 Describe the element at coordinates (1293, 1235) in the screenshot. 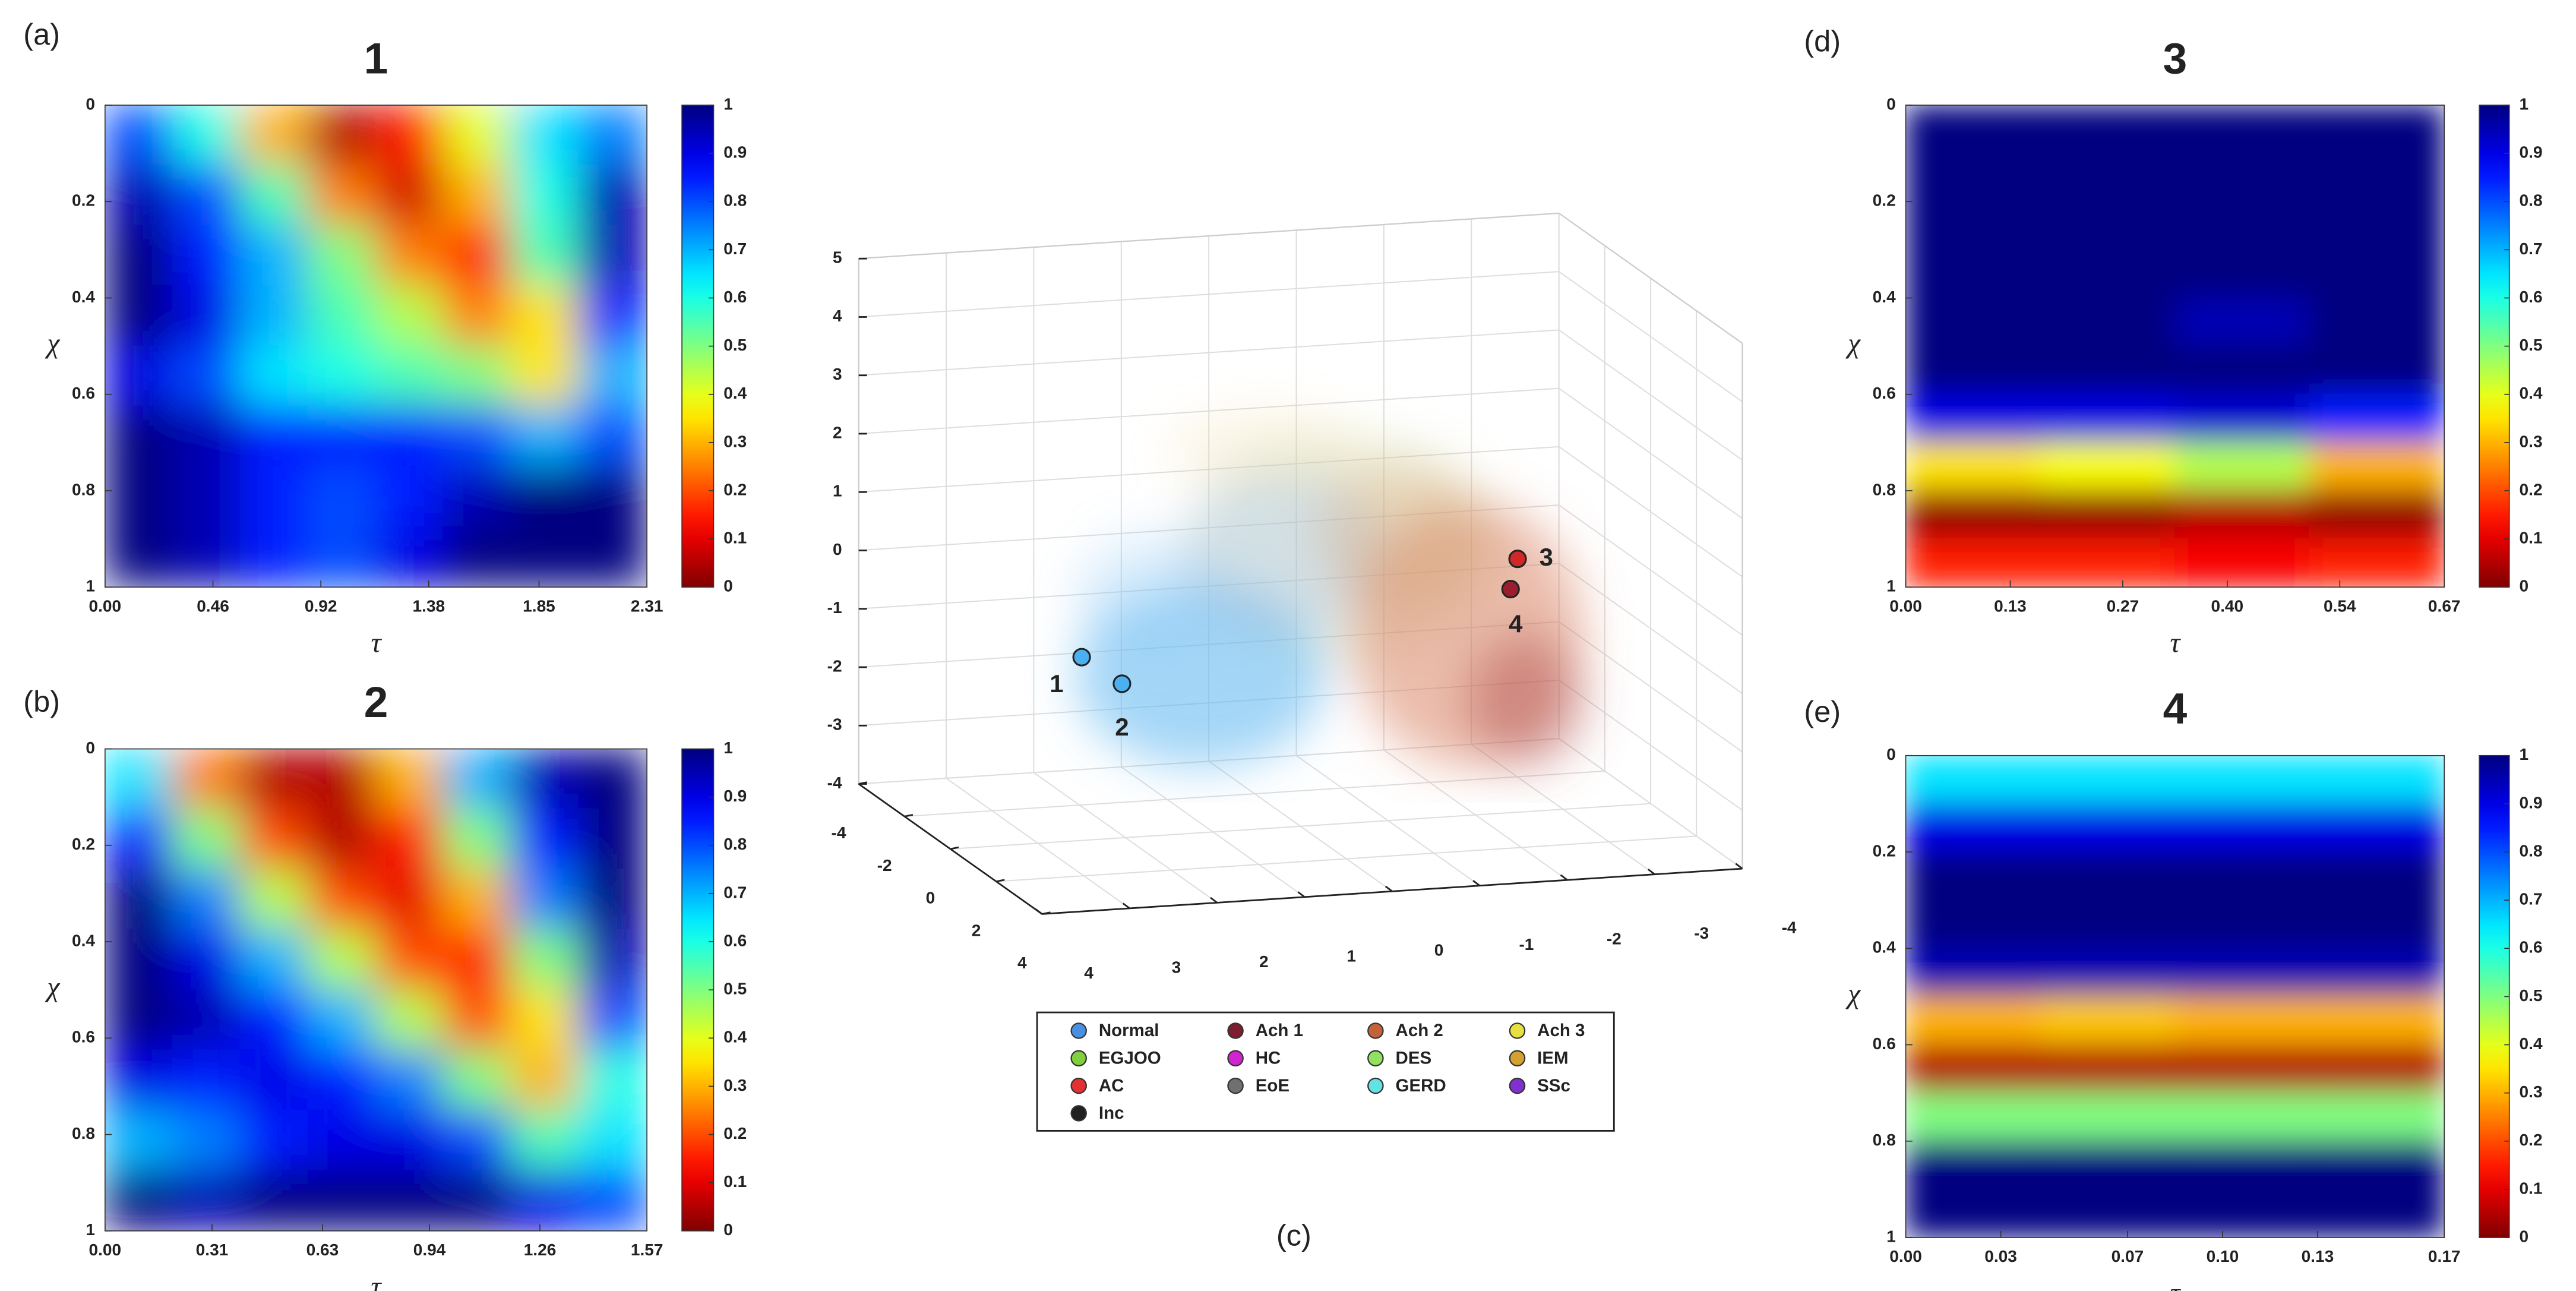

I see `panel-label: (c)` at that location.